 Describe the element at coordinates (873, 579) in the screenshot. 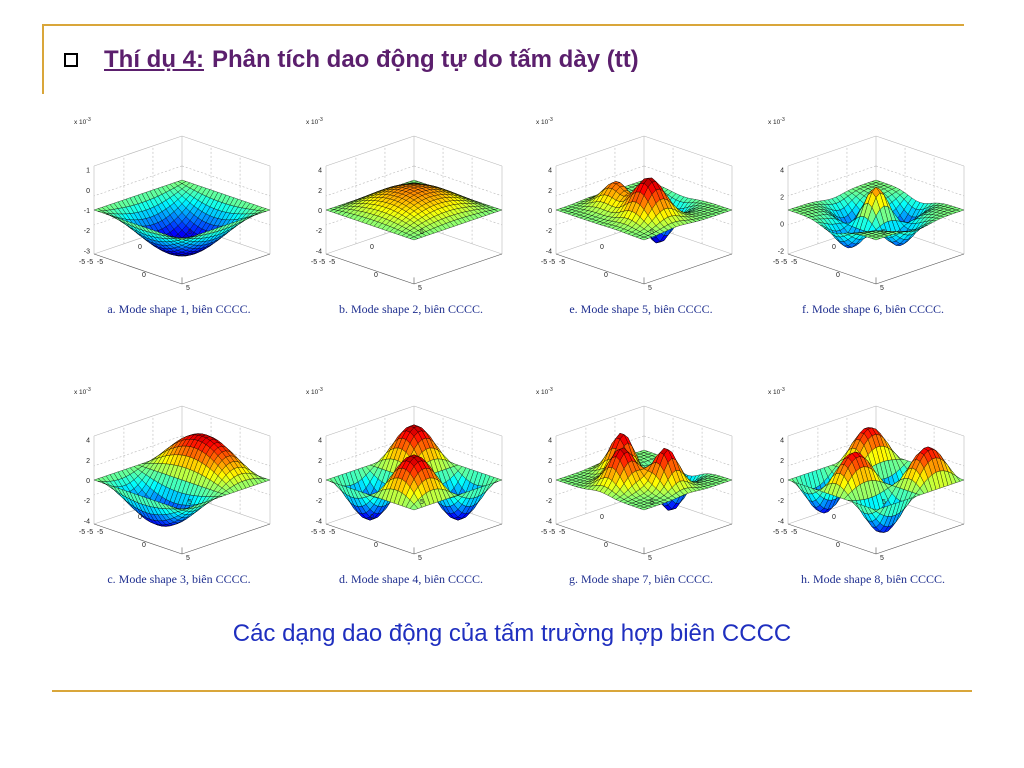

I see `figure-caption: h. Mode shape 8, biên CCCC.` at that location.